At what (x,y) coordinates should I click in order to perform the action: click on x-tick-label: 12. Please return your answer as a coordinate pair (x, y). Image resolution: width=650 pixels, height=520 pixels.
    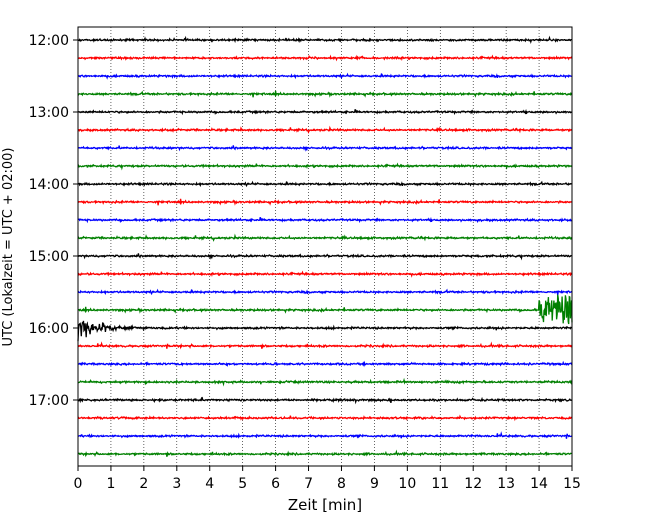
    Looking at the image, I should click on (473, 484).